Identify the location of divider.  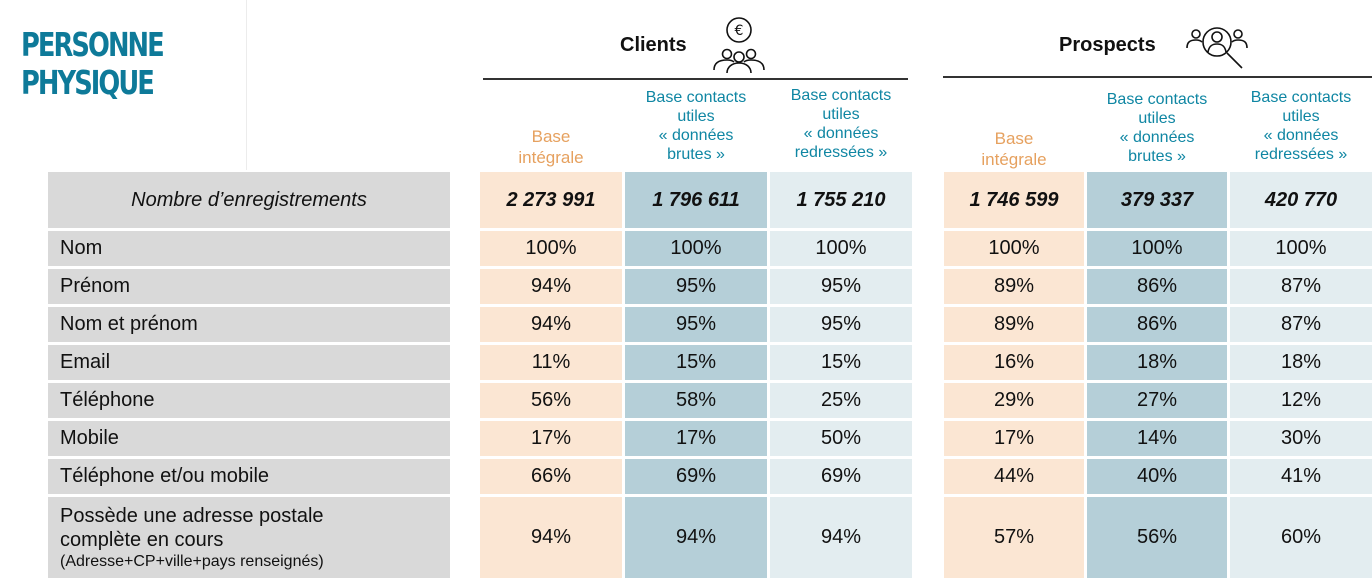
(246, 85).